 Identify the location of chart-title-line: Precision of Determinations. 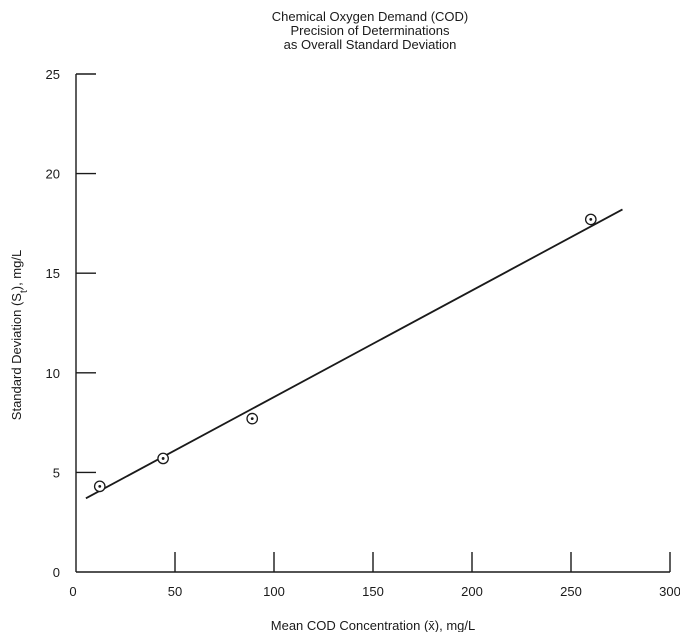
(370, 30).